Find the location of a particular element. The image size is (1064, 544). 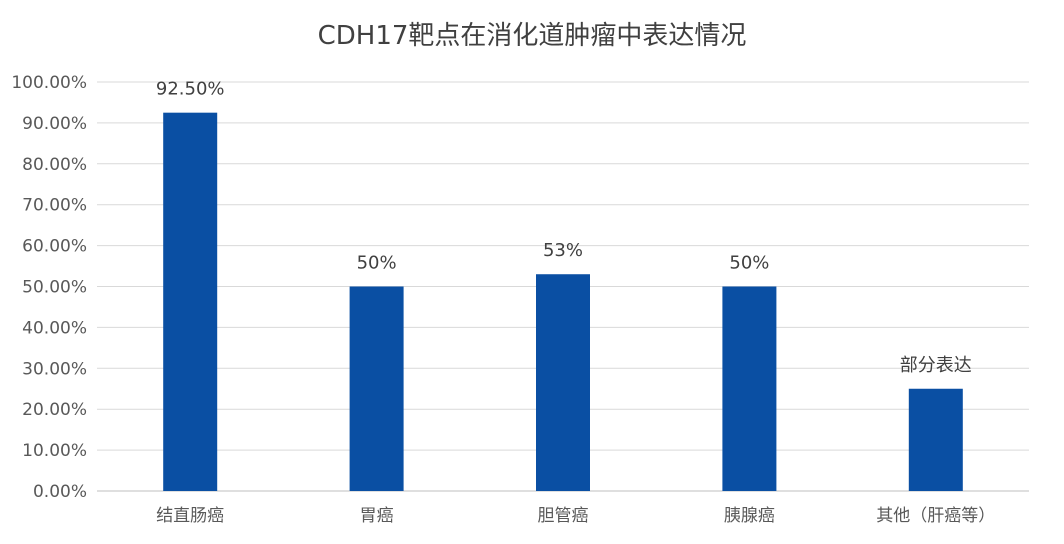

y-tick-label: 10.00% is located at coordinates (54, 451).